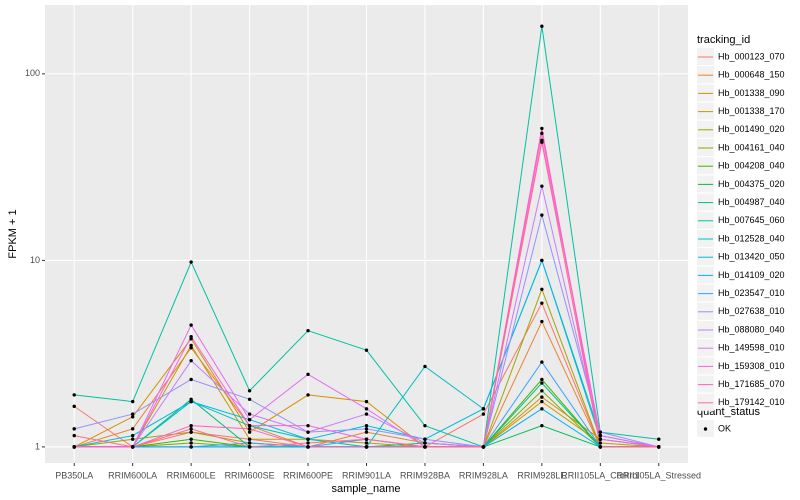 This screenshot has height=500, width=800. What do you see at coordinates (723, 40) in the screenshot?
I see `legend-title: tracking_id` at bounding box center [723, 40].